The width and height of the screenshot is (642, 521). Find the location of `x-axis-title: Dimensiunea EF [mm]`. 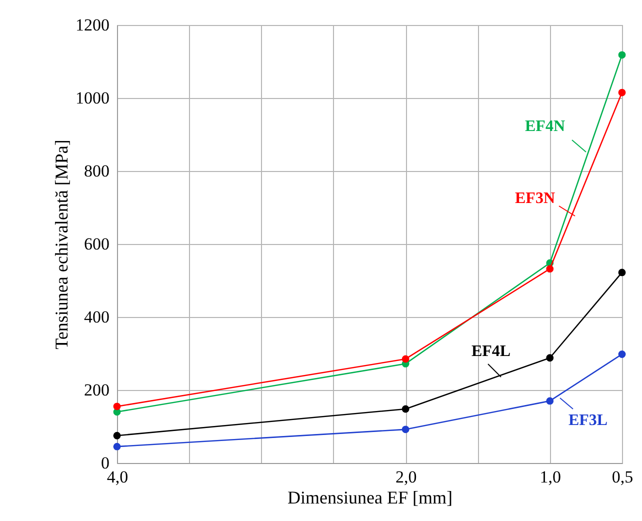

x-axis-title: Dimensiunea EF [mm] is located at coordinates (370, 498).